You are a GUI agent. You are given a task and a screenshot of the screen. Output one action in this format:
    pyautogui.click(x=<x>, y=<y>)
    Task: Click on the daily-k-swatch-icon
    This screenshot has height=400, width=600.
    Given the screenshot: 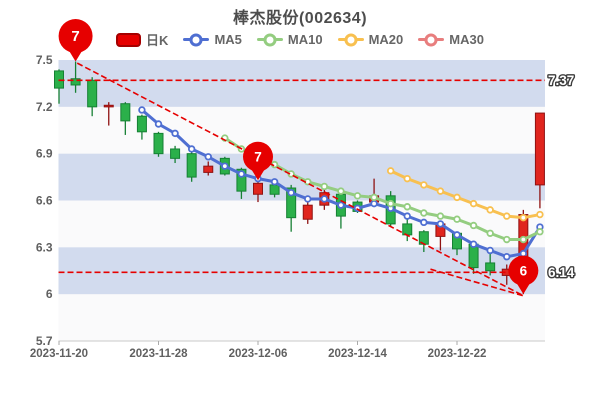 What is the action you would take?
    pyautogui.click(x=129, y=39)
    